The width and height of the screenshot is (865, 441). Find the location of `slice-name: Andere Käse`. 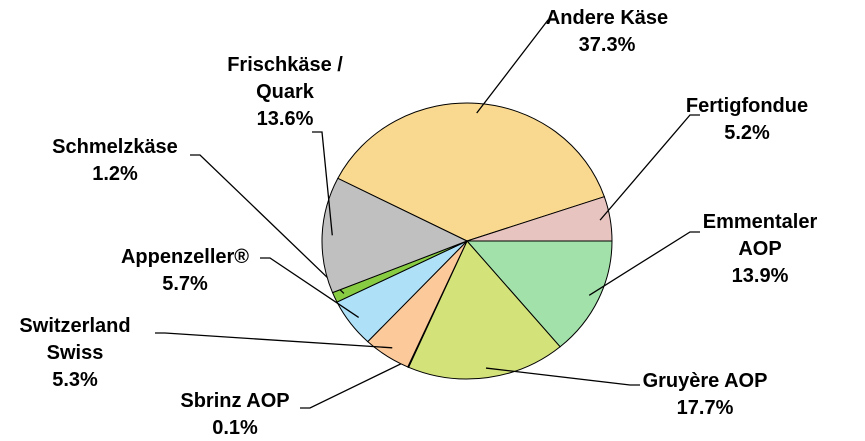

slice-name: Andere Käse is located at coordinates (607, 18).